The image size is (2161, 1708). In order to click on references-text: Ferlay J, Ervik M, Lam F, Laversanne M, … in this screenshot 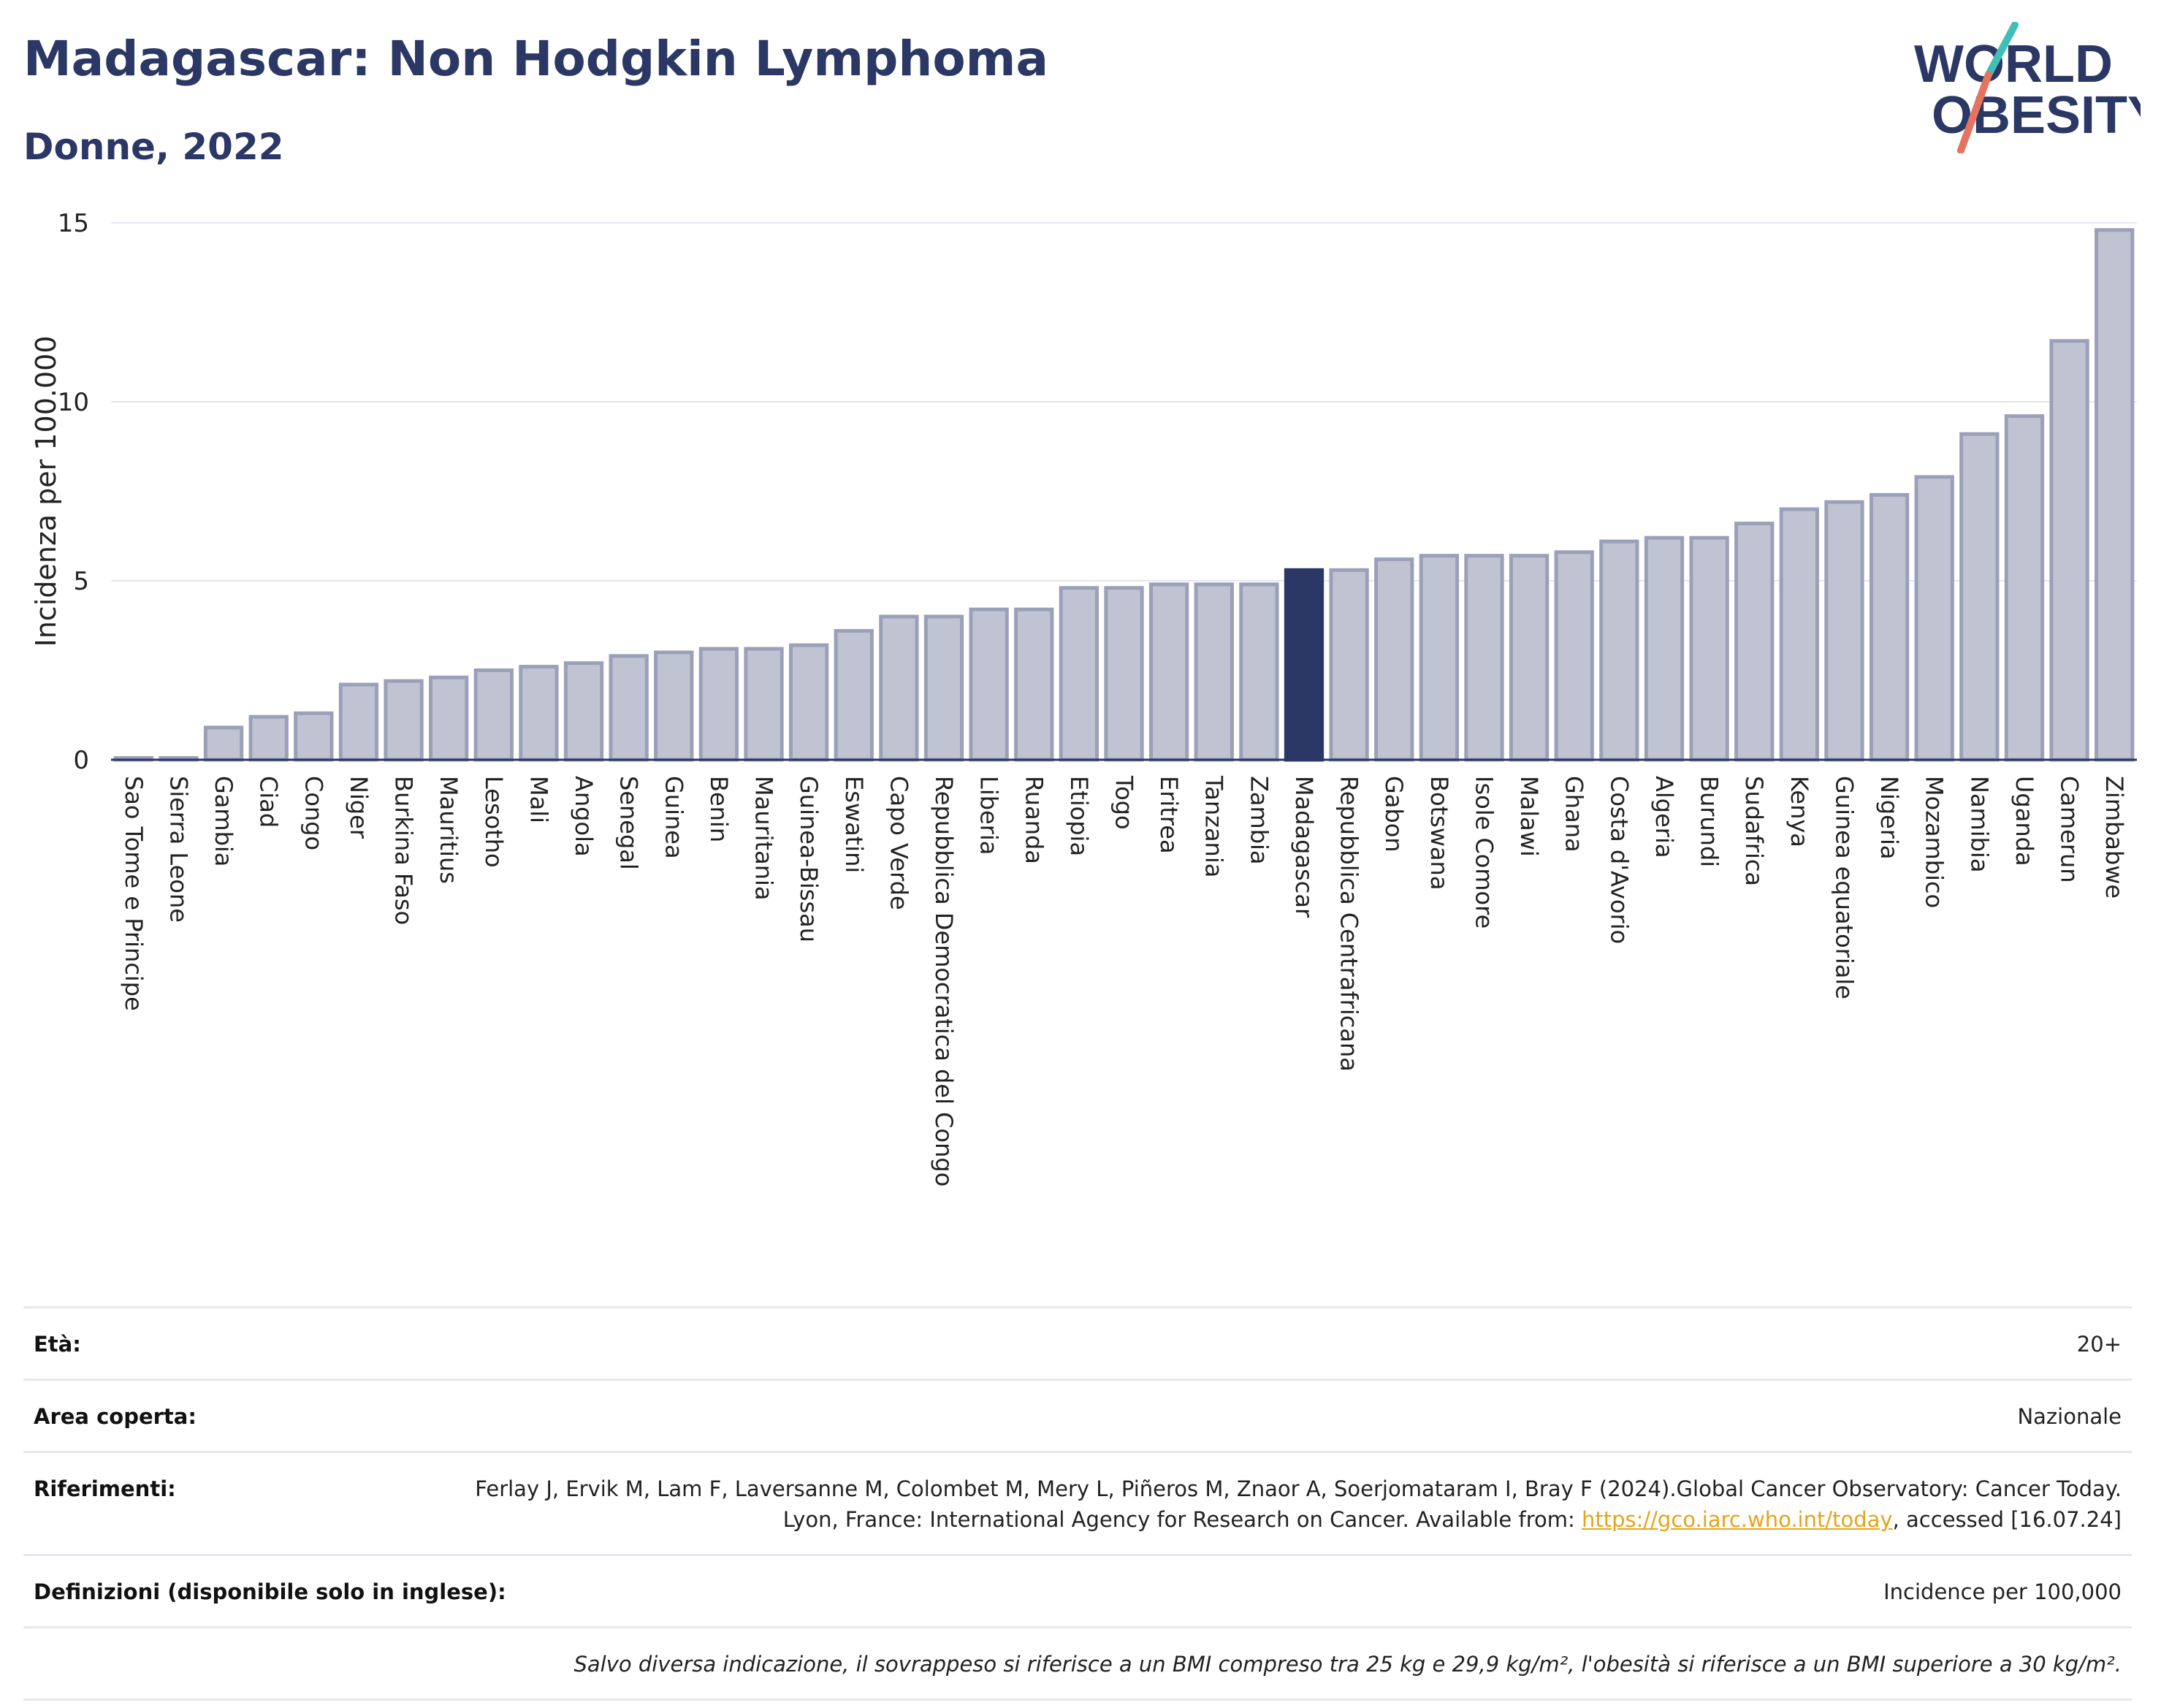, I will do `click(1299, 1504)`.